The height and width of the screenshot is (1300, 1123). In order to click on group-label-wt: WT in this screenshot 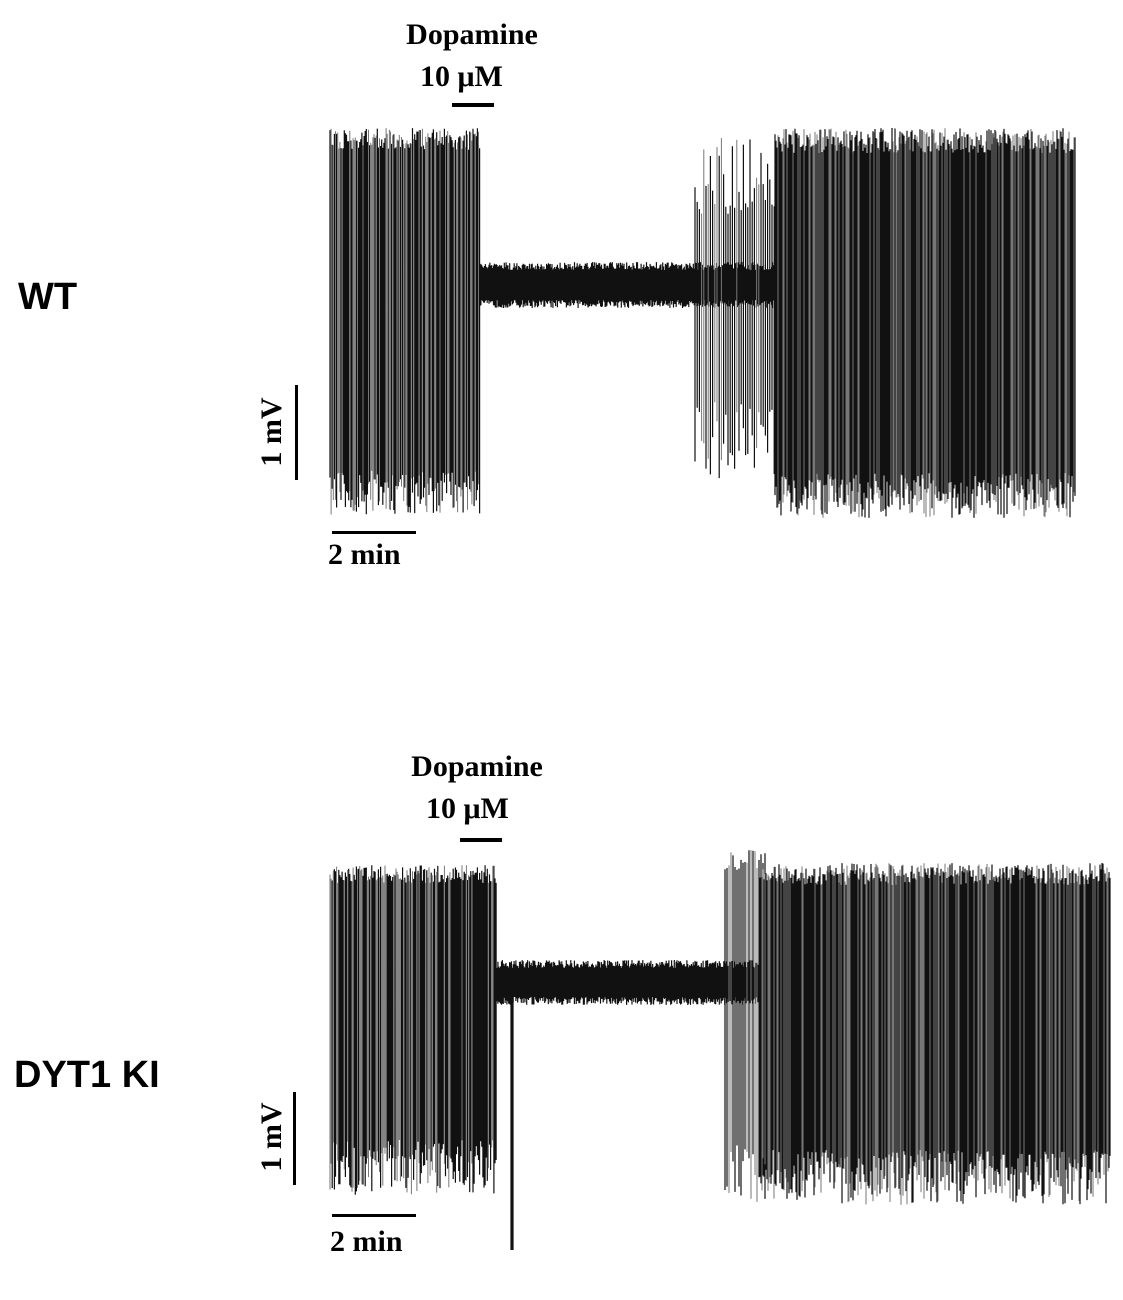, I will do `click(48, 297)`.